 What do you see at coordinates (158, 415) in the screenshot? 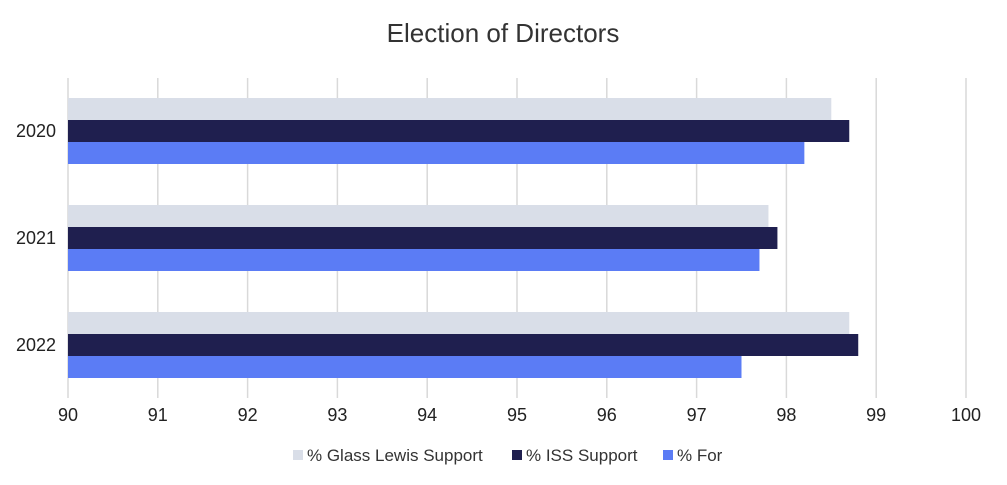
I see `x-tick-label: 91` at bounding box center [158, 415].